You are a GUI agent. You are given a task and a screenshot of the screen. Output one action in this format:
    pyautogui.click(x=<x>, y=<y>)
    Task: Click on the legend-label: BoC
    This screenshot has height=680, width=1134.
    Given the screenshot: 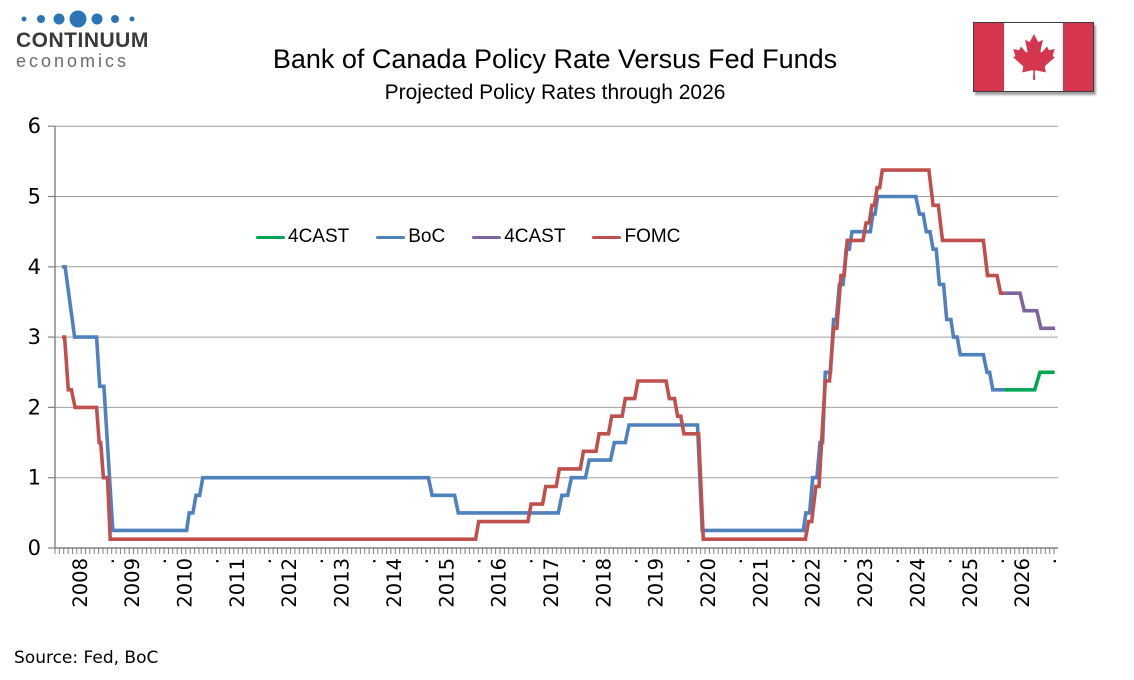 What is the action you would take?
    pyautogui.click(x=427, y=236)
    